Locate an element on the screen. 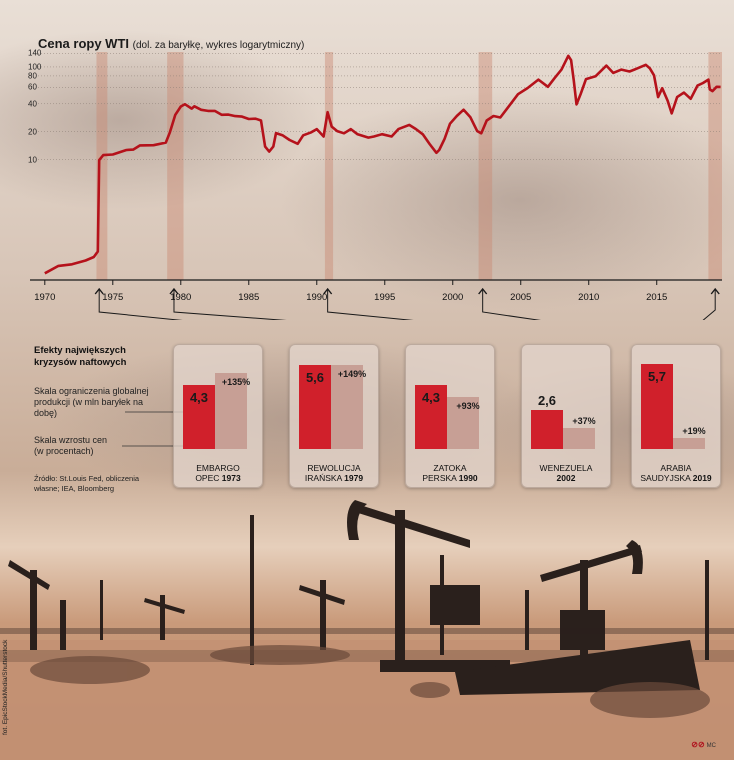 This screenshot has width=734, height=760. x-tick-label: 1970 is located at coordinates (45, 297).